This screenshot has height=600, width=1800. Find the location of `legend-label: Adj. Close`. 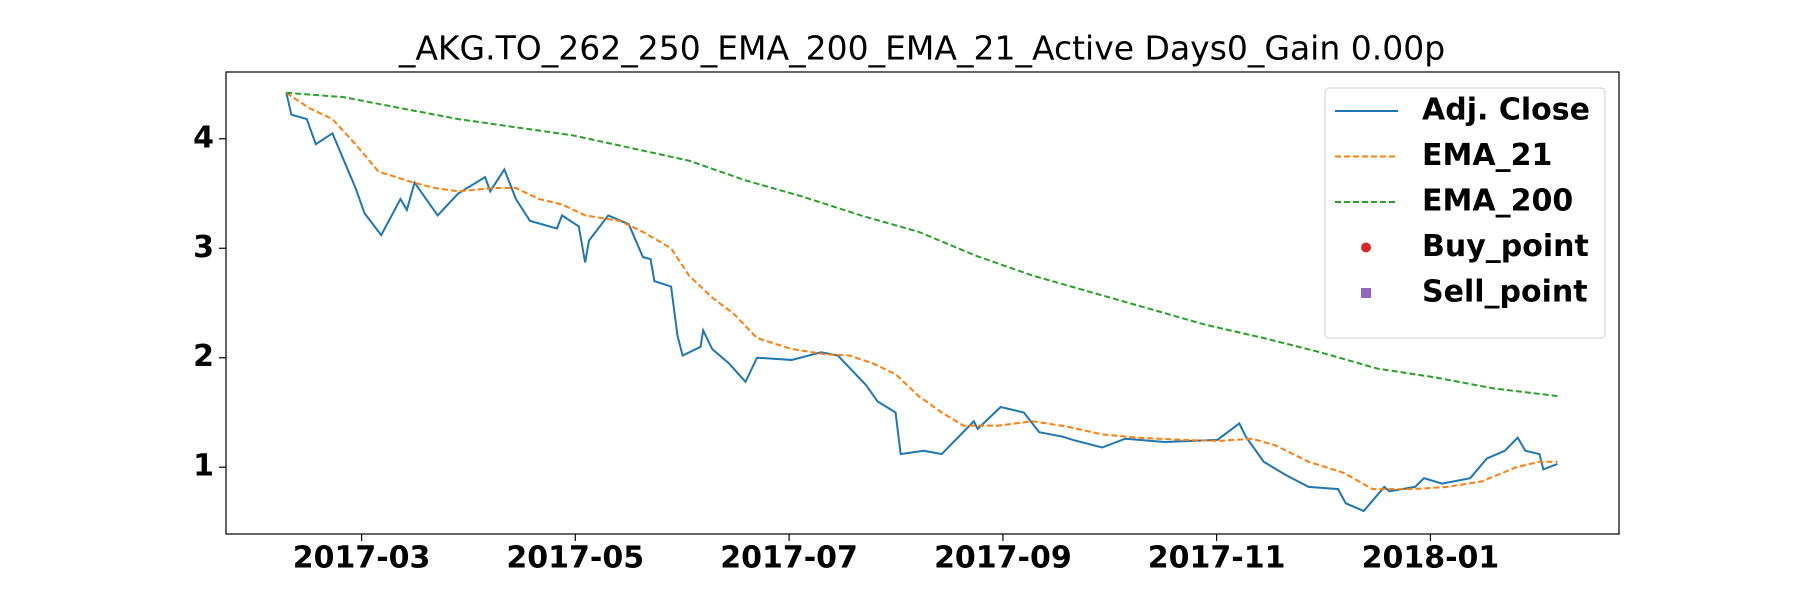

legend-label: Adj. Close is located at coordinates (1506, 110).